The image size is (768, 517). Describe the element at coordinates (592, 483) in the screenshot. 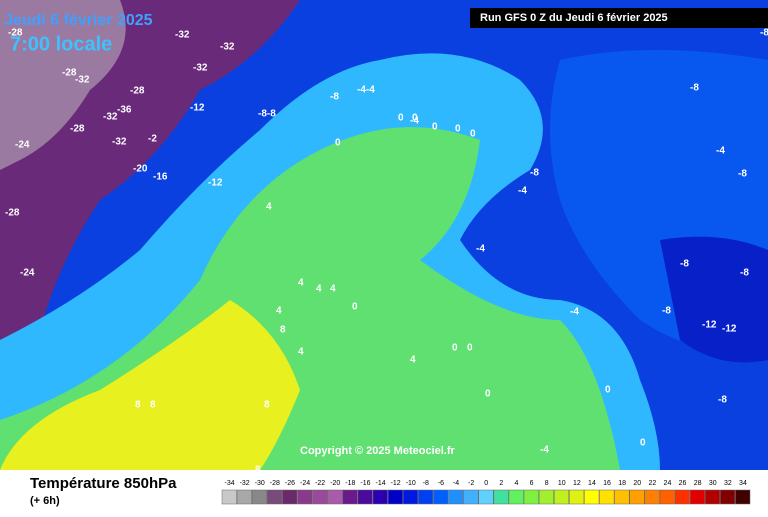

I see `legend-label: 14` at that location.